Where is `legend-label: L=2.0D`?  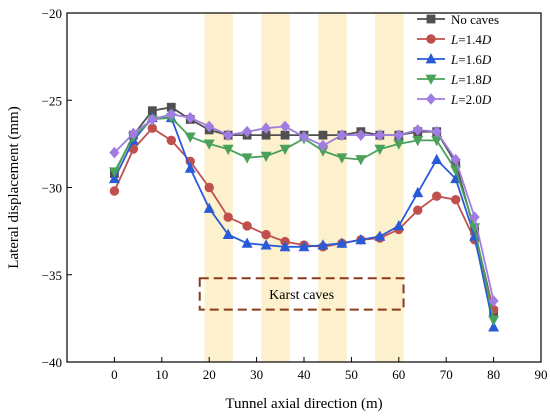 legend-label: L=2.0D is located at coordinates (471, 99).